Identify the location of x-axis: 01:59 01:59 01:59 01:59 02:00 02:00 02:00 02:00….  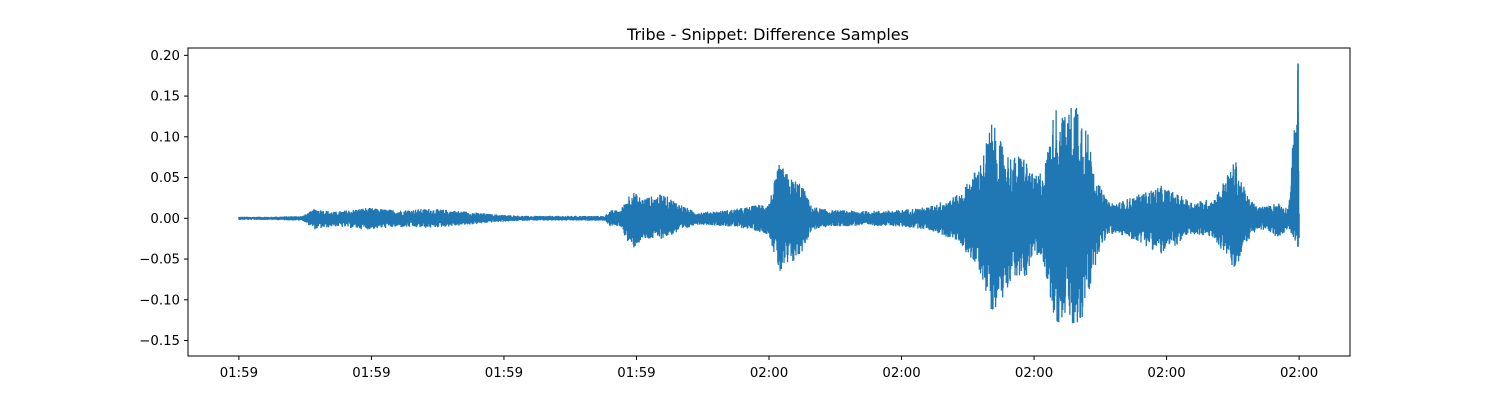
(769, 368).